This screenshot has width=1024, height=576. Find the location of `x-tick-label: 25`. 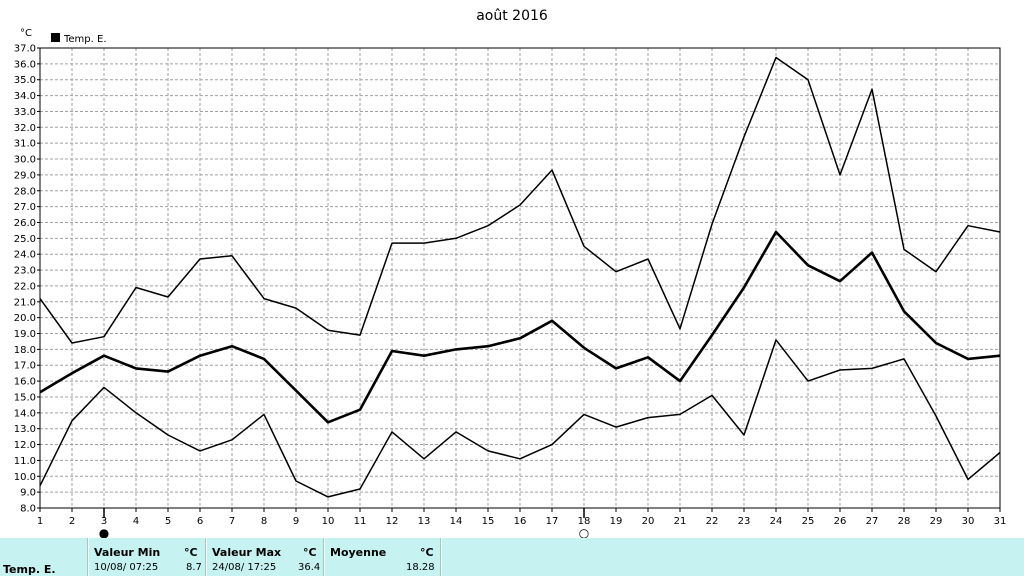

x-tick-label: 25 is located at coordinates (808, 521).